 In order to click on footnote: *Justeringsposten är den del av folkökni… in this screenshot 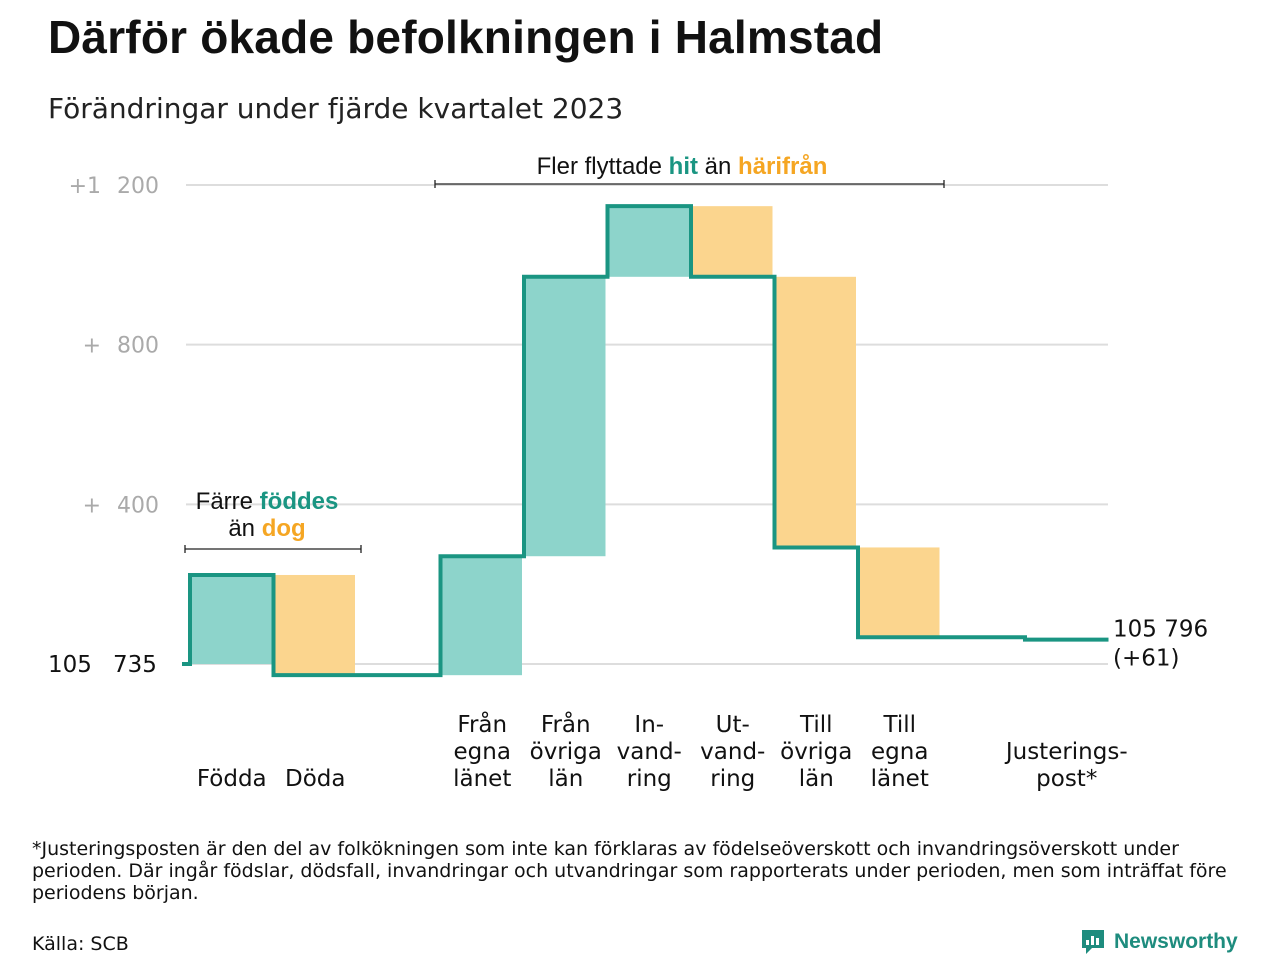, I will do `click(629, 871)`.